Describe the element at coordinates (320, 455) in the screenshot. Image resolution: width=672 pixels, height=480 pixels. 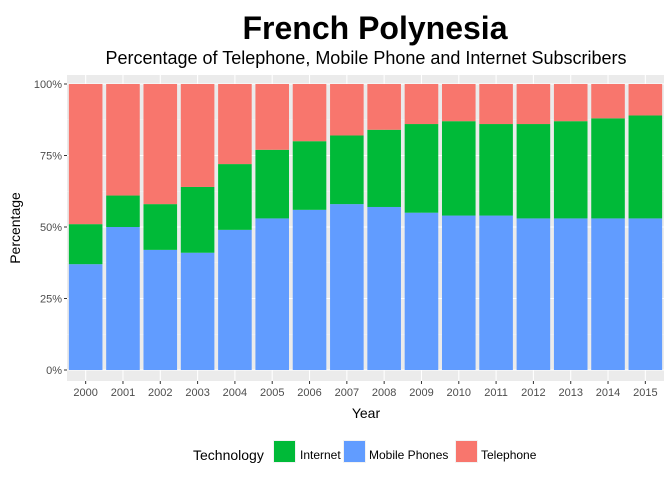
I see `legend-label-internet: Internet` at that location.